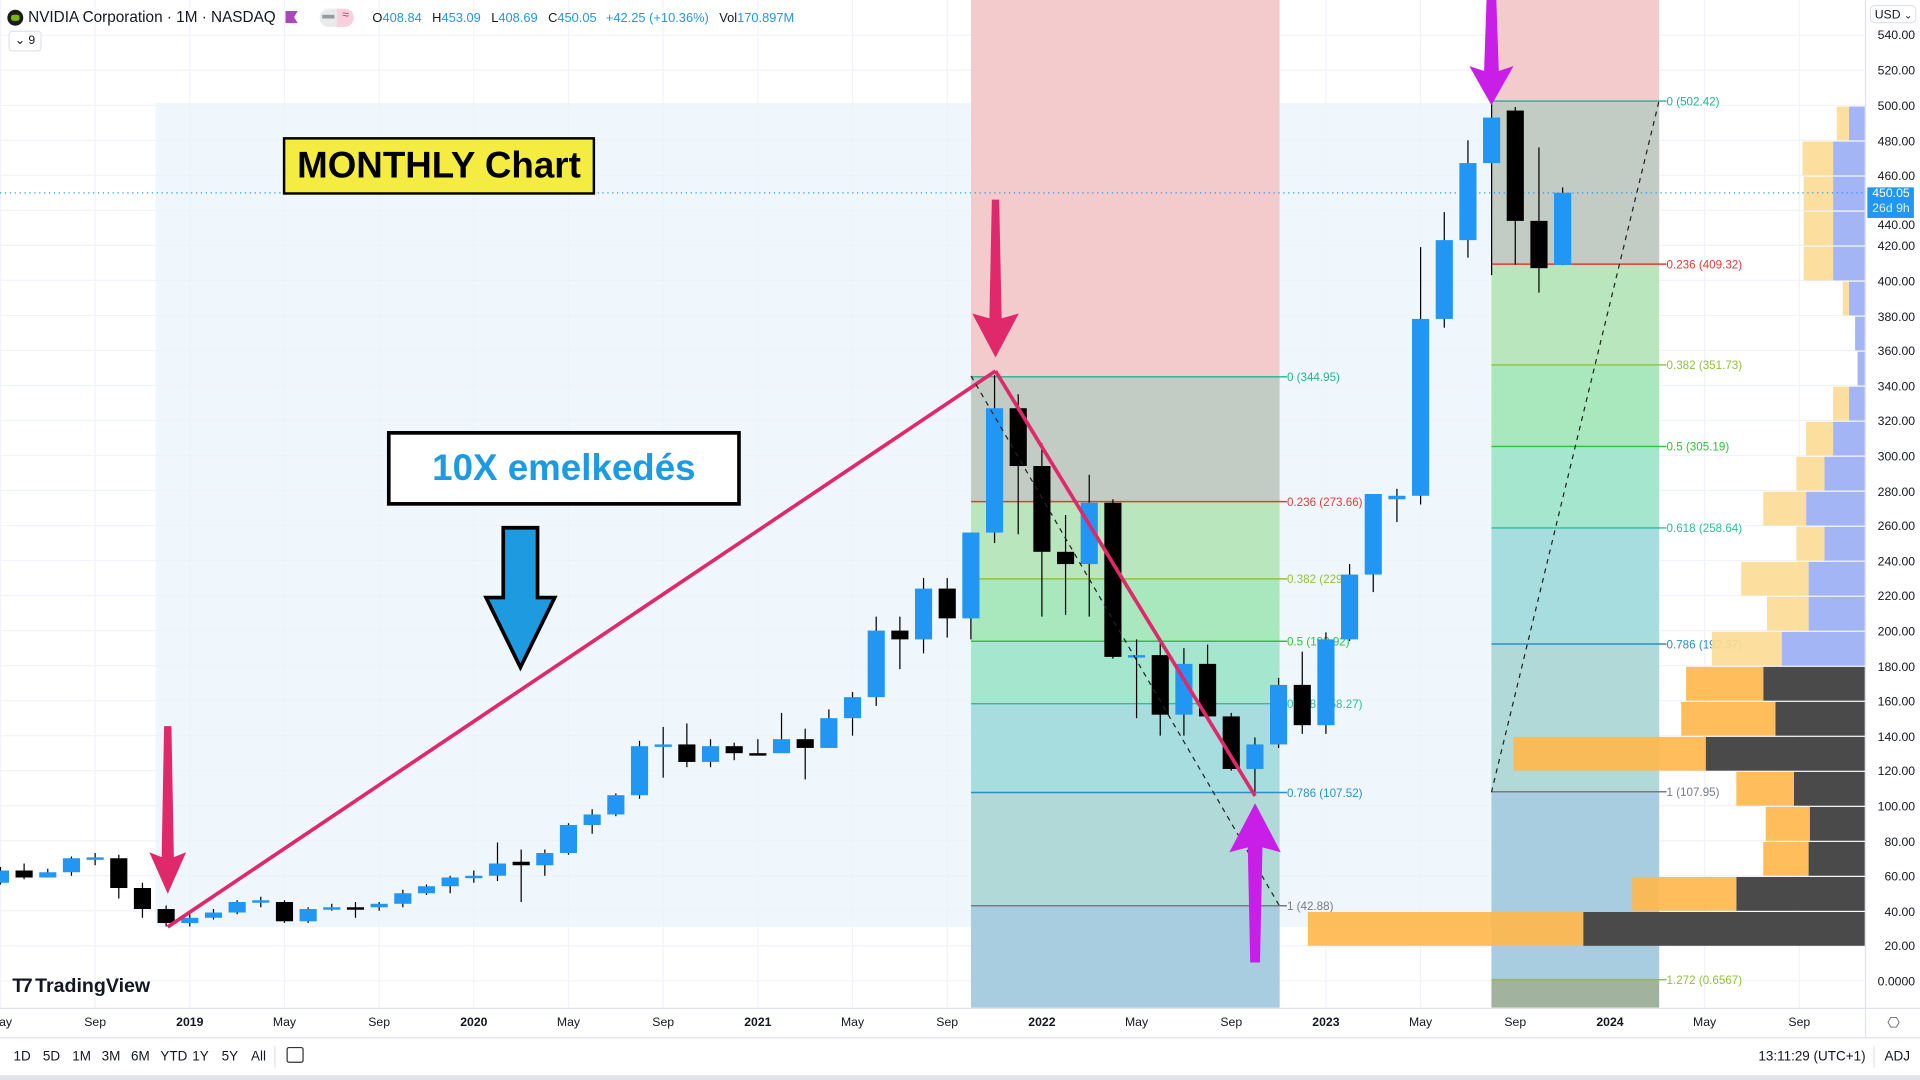 This screenshot has height=1080, width=1920. What do you see at coordinates (1900, 912) in the screenshot?
I see `price-tick: 40.00` at bounding box center [1900, 912].